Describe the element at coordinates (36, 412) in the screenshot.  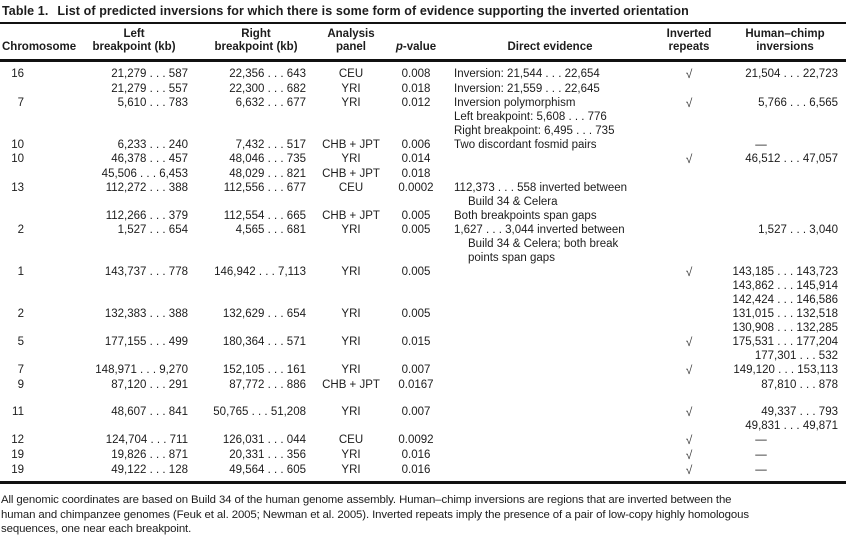
I see `cell-chromosome: 11` at that location.